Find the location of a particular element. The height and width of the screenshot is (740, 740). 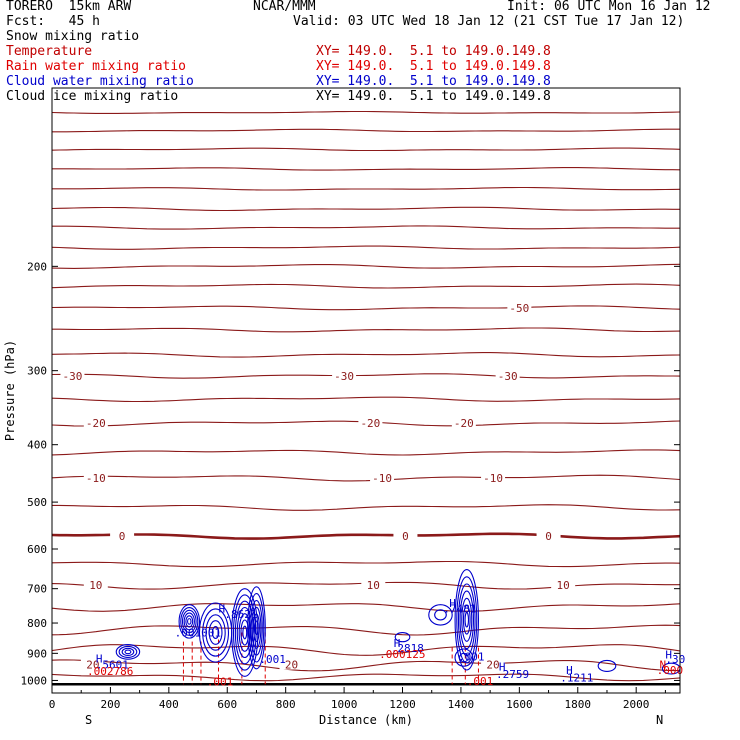

x-tick-label: 400 is located at coordinates (169, 704).